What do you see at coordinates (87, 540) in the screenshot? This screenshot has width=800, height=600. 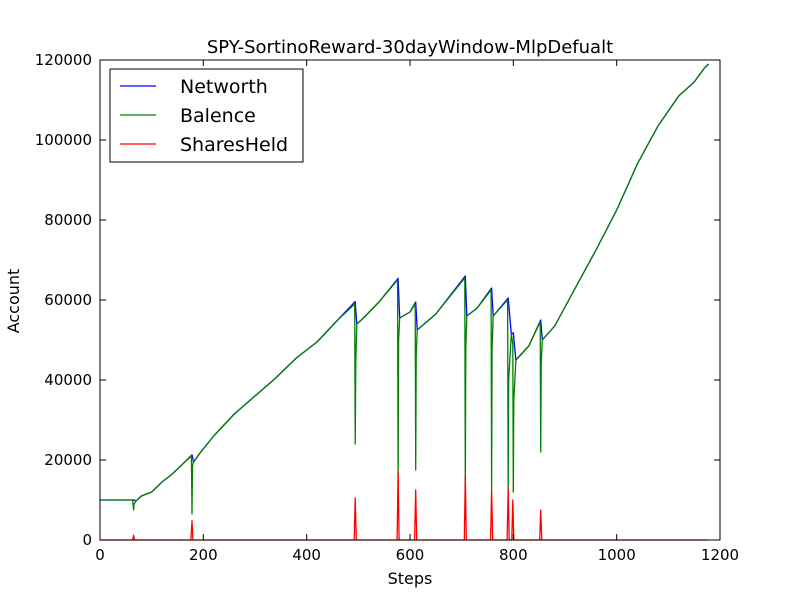 I see `y-tick-label: 0` at bounding box center [87, 540].